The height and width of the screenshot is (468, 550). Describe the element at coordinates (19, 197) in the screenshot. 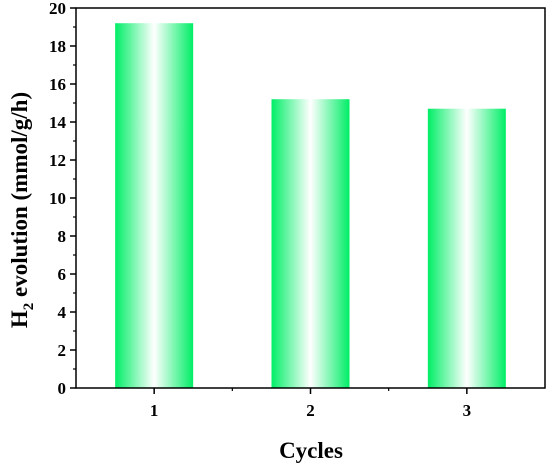

I see `y-axis-title-suffix: evolution (mmol/g/h)` at that location.